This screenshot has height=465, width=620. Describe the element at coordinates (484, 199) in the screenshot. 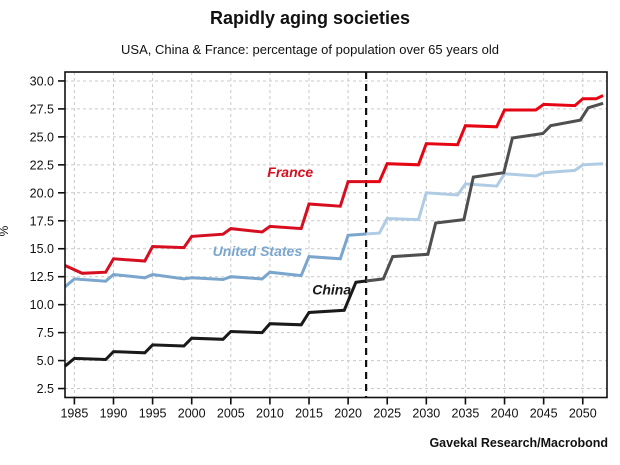

I see `series-line-united-states-forecast` at that location.